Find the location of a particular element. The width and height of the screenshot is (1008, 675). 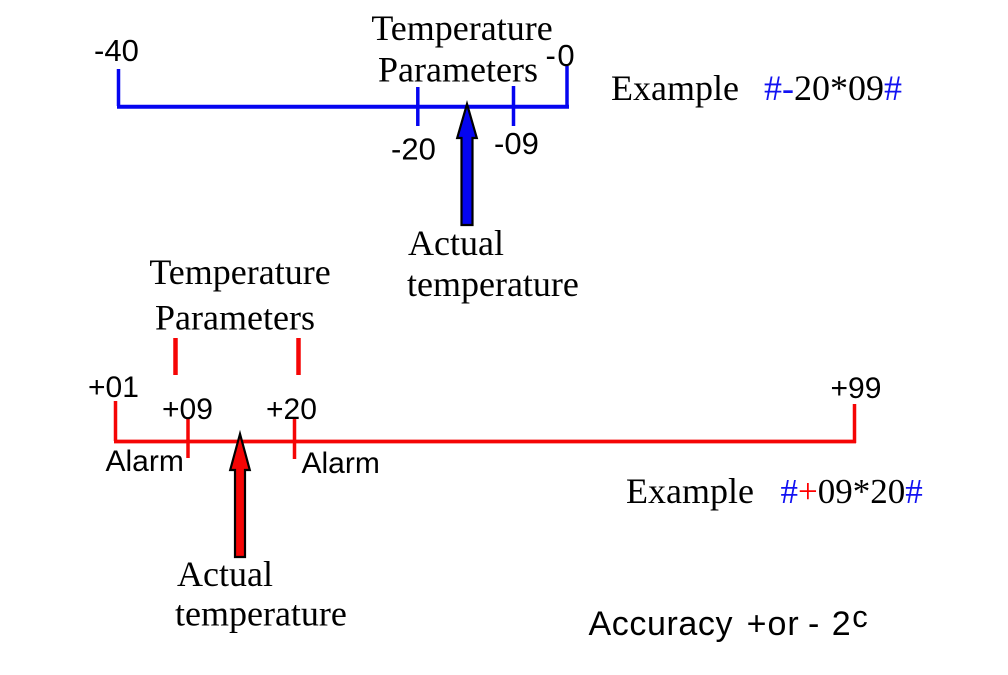

svg-text: Accuracy is located at coordinates (661, 624).